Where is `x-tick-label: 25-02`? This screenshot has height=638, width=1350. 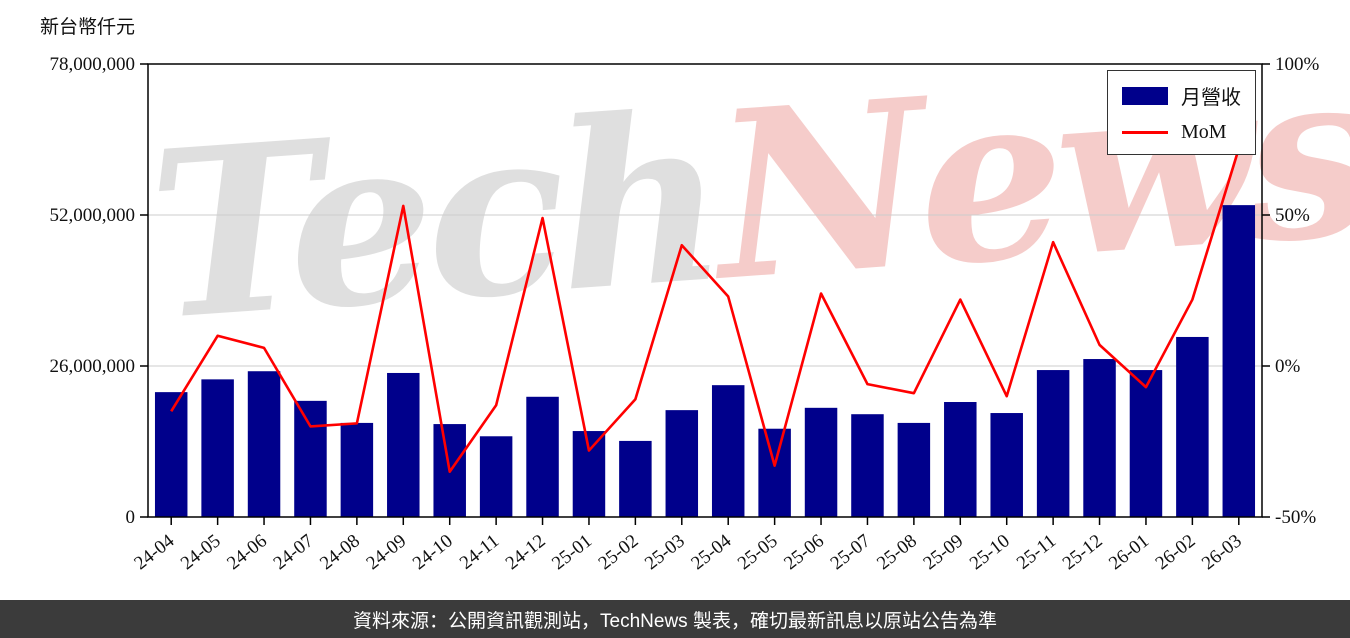
x-tick-label: 25-02 is located at coordinates (619, 552).